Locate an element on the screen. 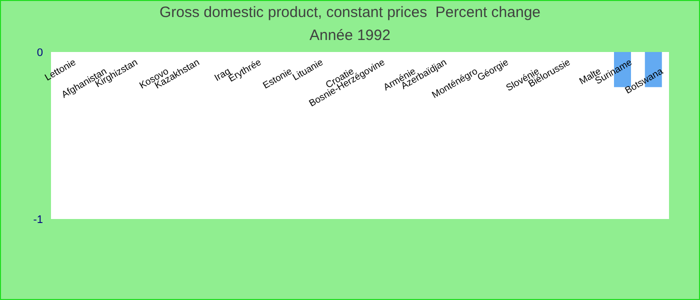 Image resolution: width=700 pixels, height=300 pixels. chart-subtitle: Année 1992 is located at coordinates (350, 35).